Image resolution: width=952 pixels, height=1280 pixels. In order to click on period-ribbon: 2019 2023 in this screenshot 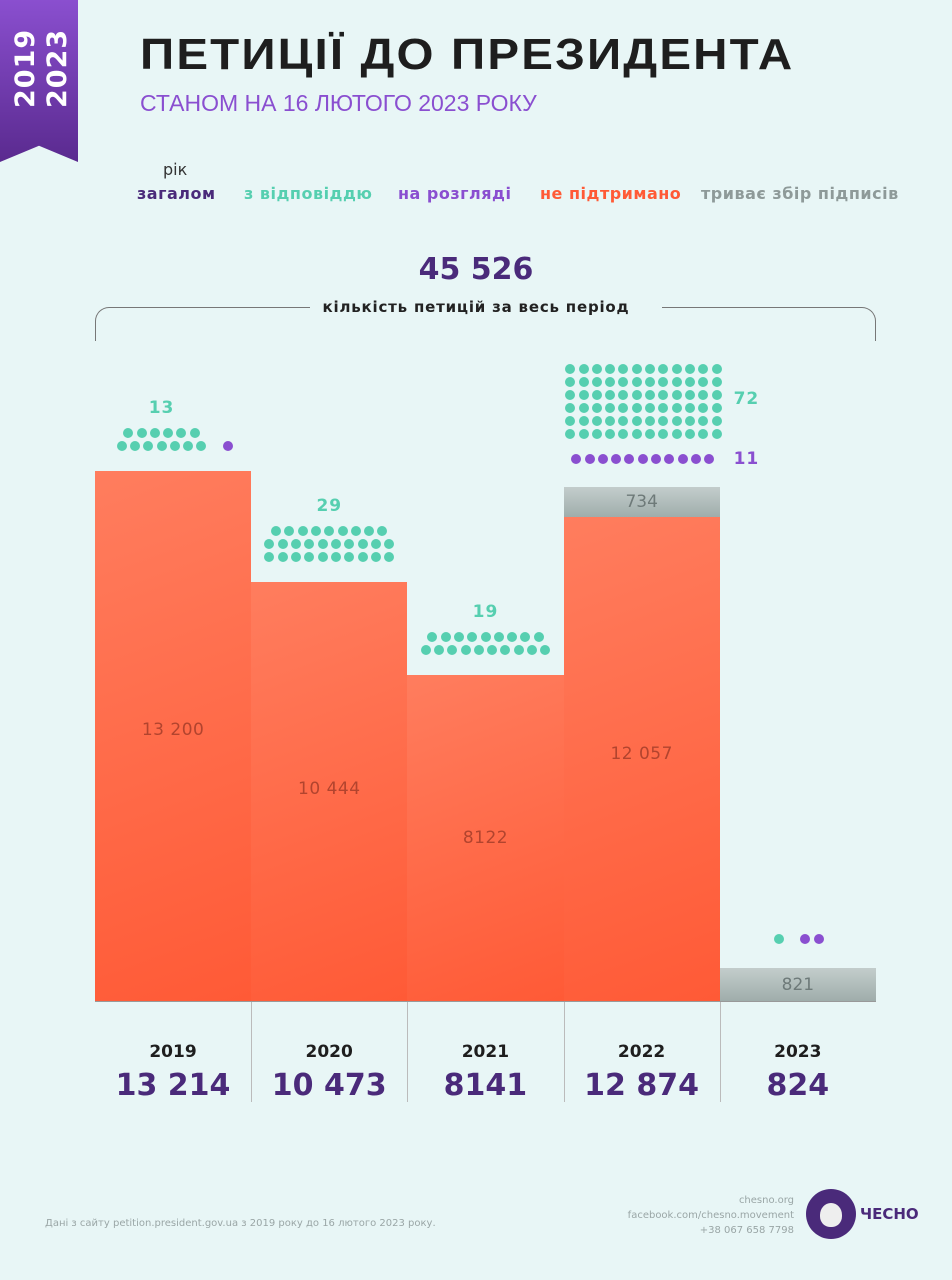, I will do `click(39, 81)`.